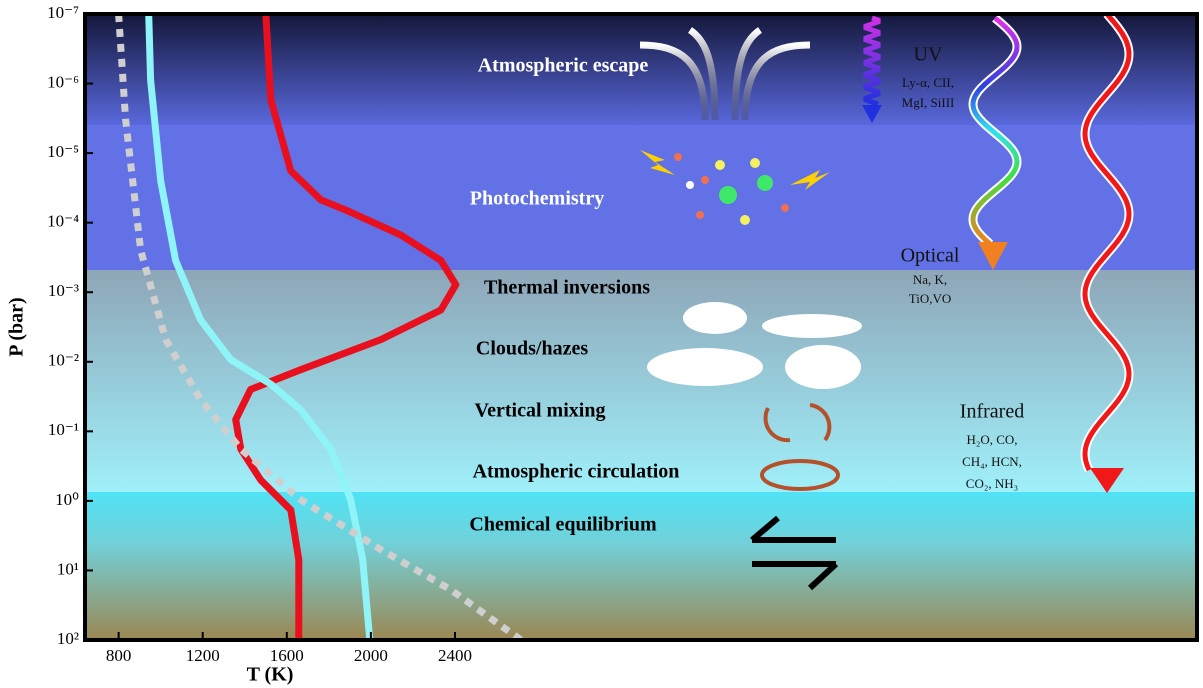 The width and height of the screenshot is (1203, 688). What do you see at coordinates (725, 73) in the screenshot?
I see `escape-arrows` at bounding box center [725, 73].